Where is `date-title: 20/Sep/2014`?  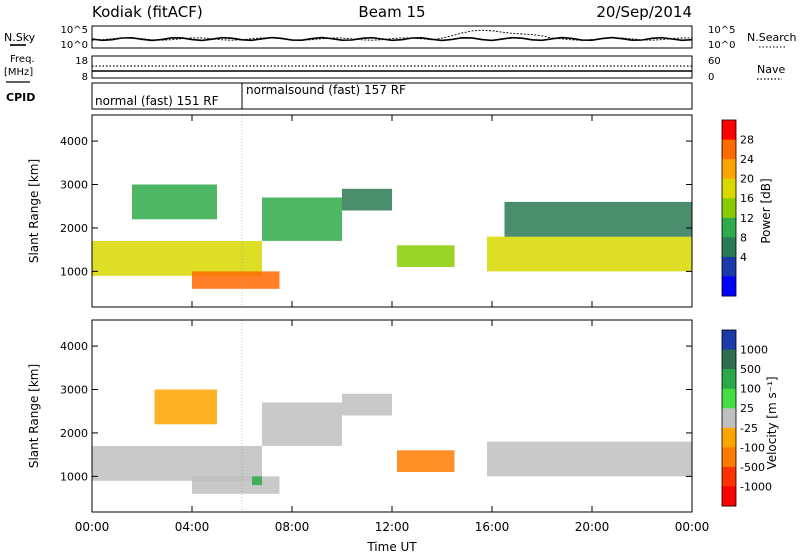
date-title: 20/Sep/2014 is located at coordinates (644, 12).